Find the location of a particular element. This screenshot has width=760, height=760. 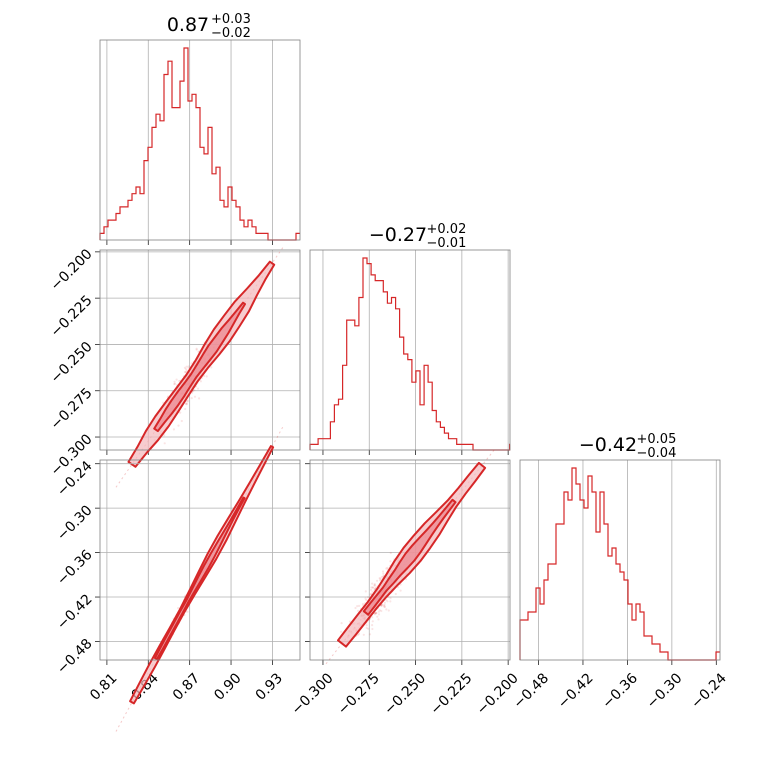

x-tick-label: −0.250 is located at coordinates (405, 694).